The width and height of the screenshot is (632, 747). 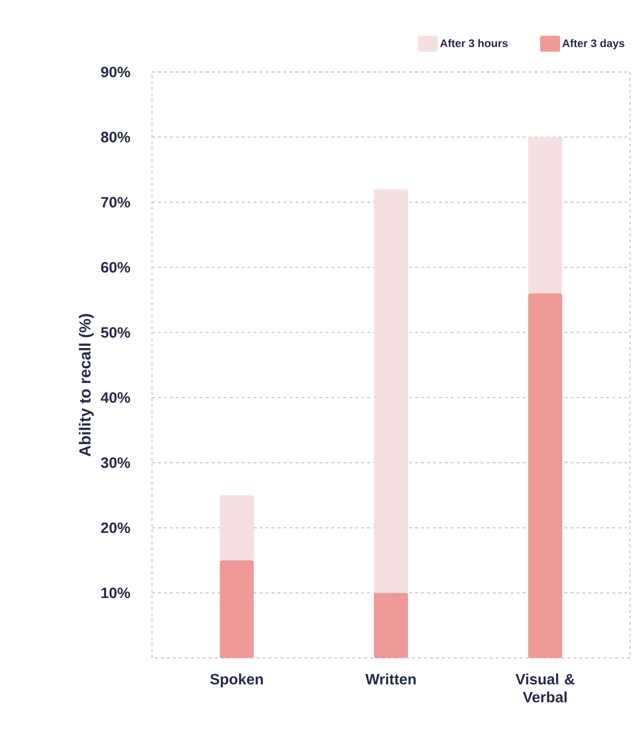 I want to click on y-tick-label: 50%, so click(x=115, y=332).